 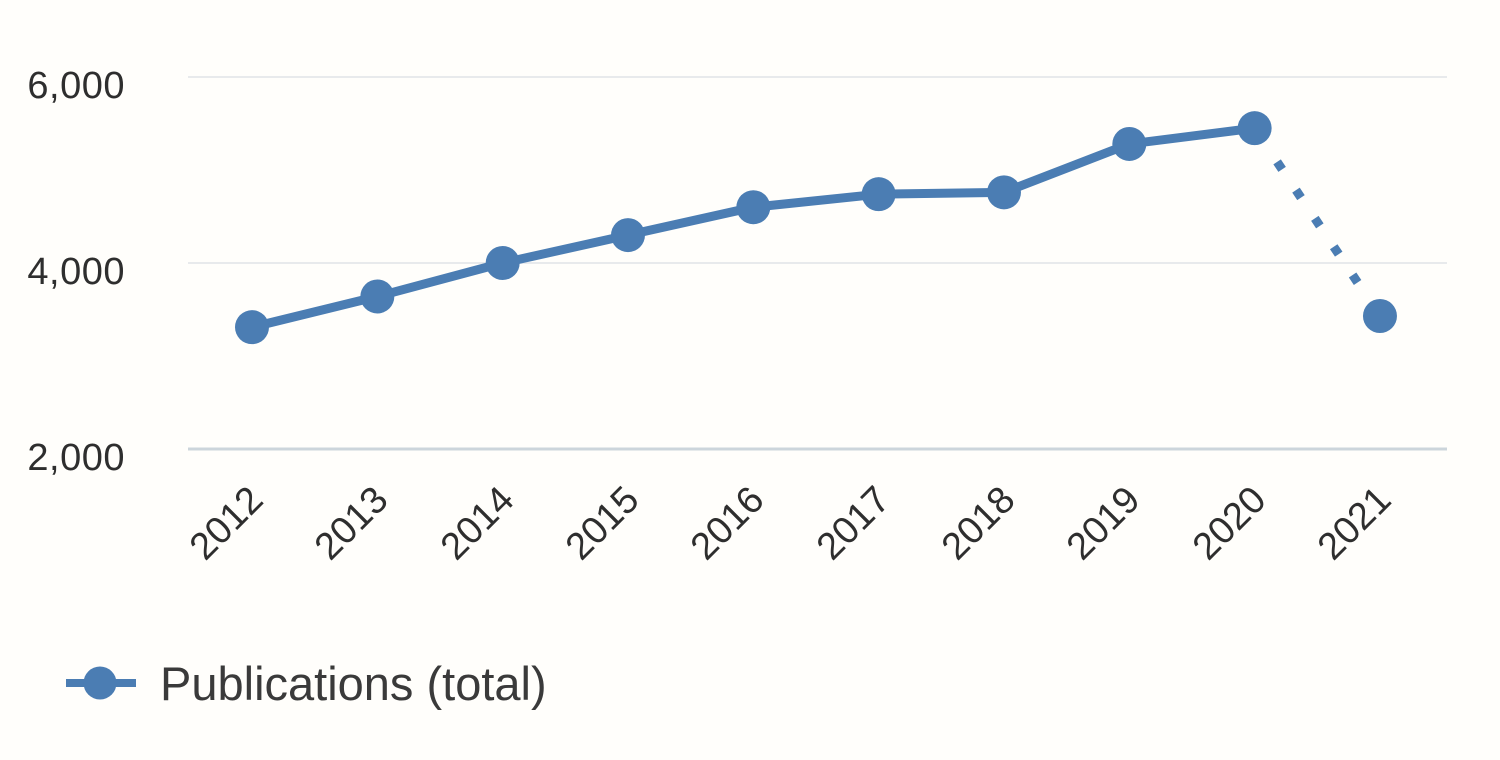 I want to click on y-axis-tick-label-6000: 6,000, so click(x=76, y=86).